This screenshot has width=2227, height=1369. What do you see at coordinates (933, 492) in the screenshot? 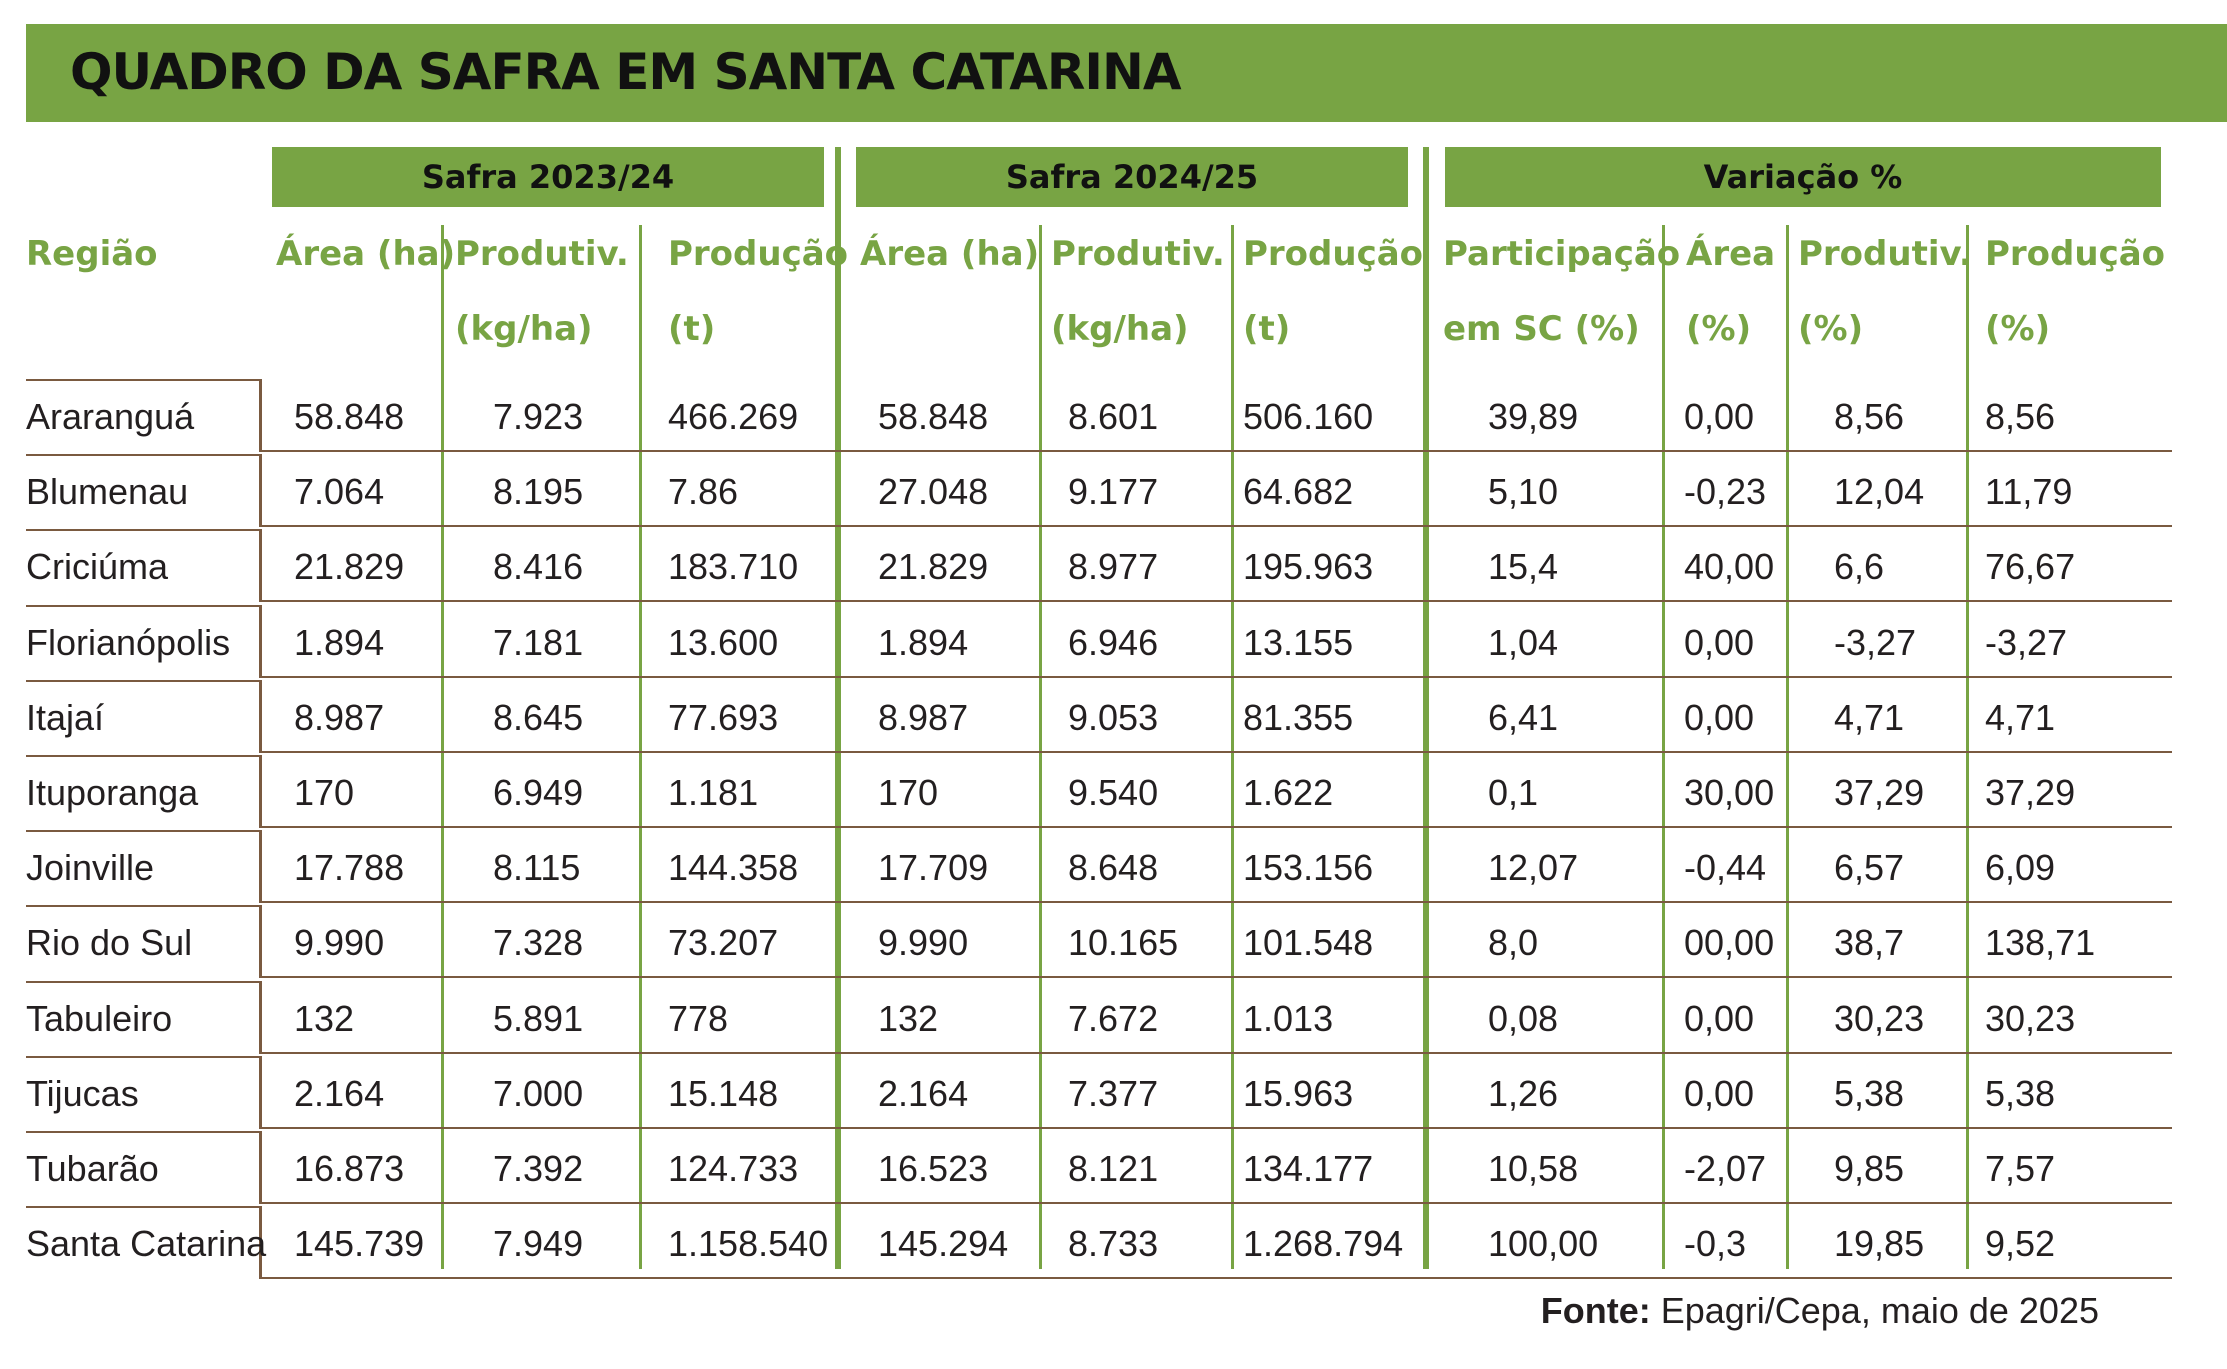
I see `cell-area-2024: 27.048` at bounding box center [933, 492].